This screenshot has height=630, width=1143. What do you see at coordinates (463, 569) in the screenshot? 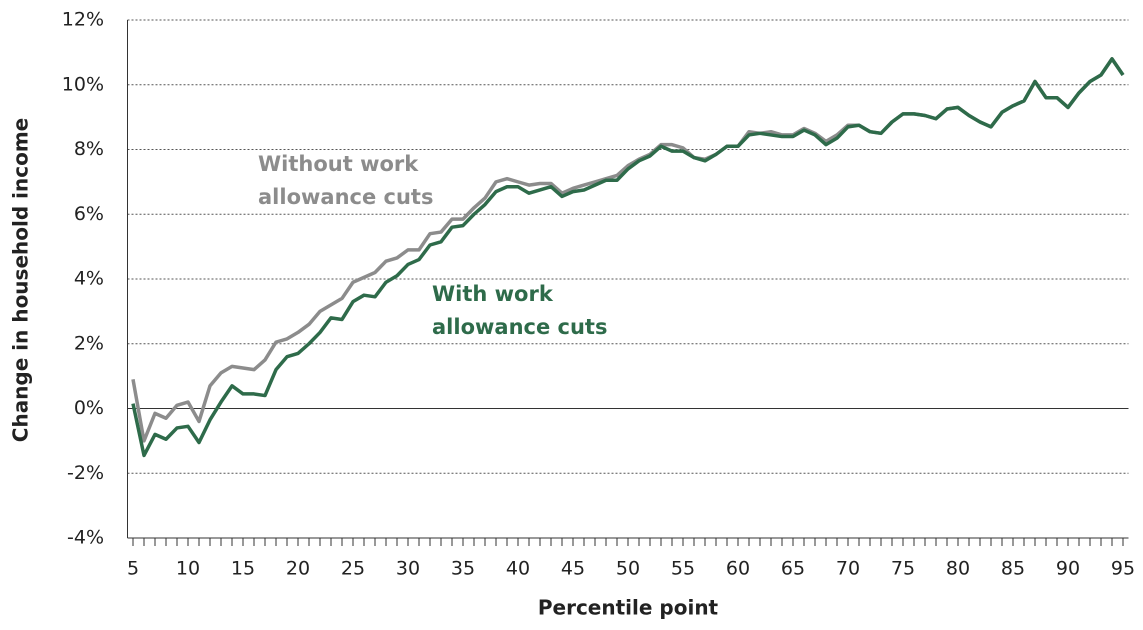
I see `x-tick-label: 35` at bounding box center [463, 569].